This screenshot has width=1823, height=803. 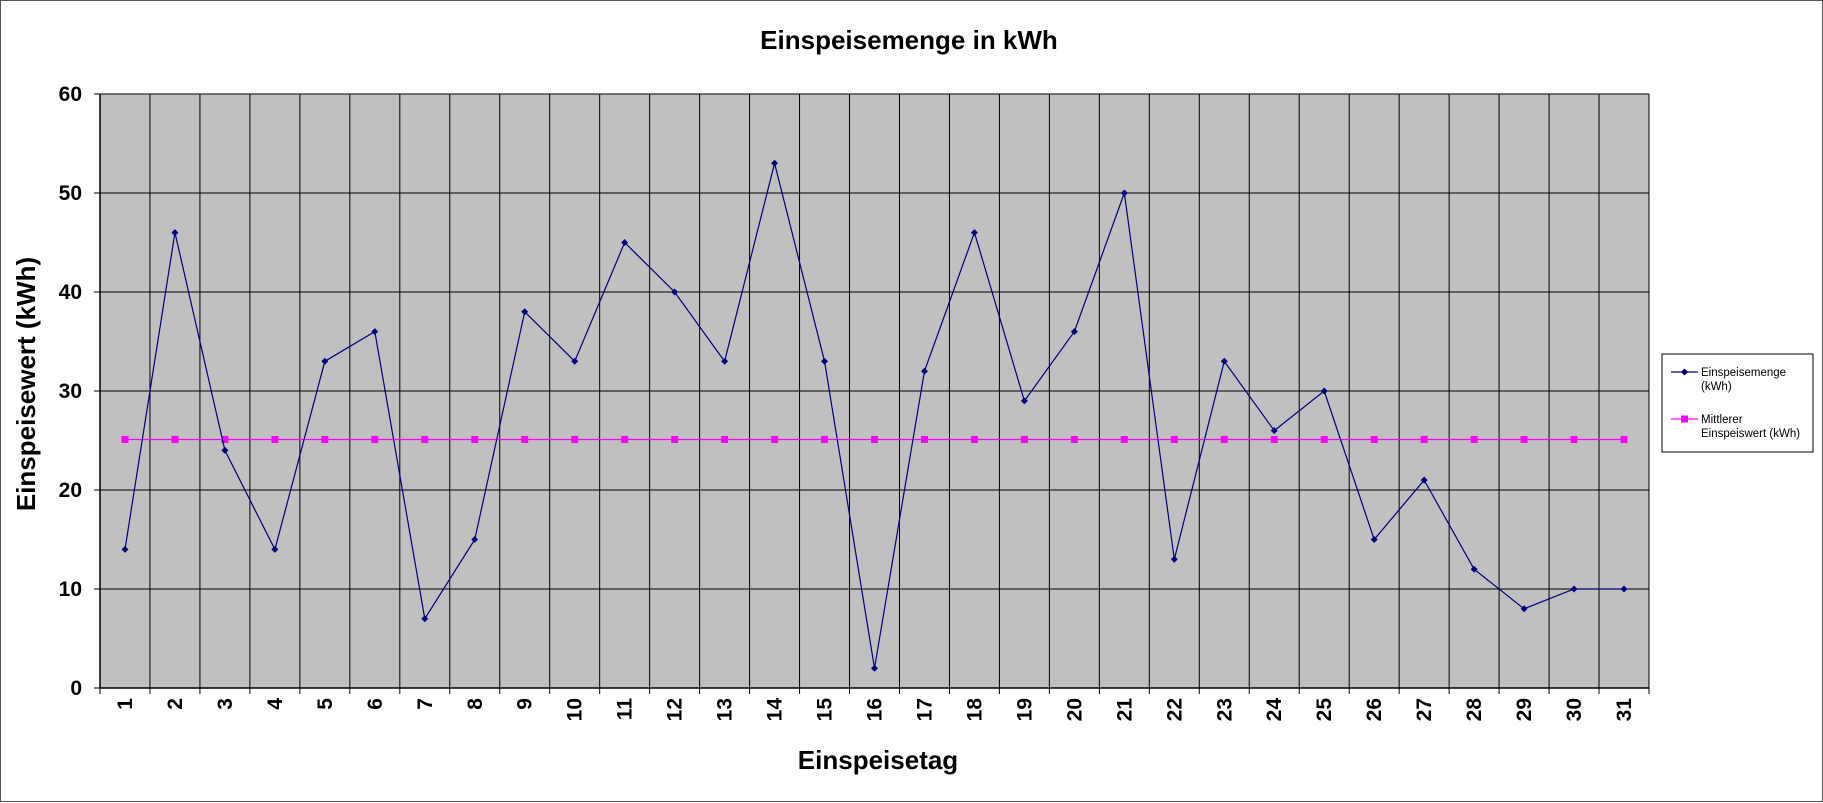 What do you see at coordinates (76, 688) in the screenshot?
I see `y-tick-label: 0` at bounding box center [76, 688].